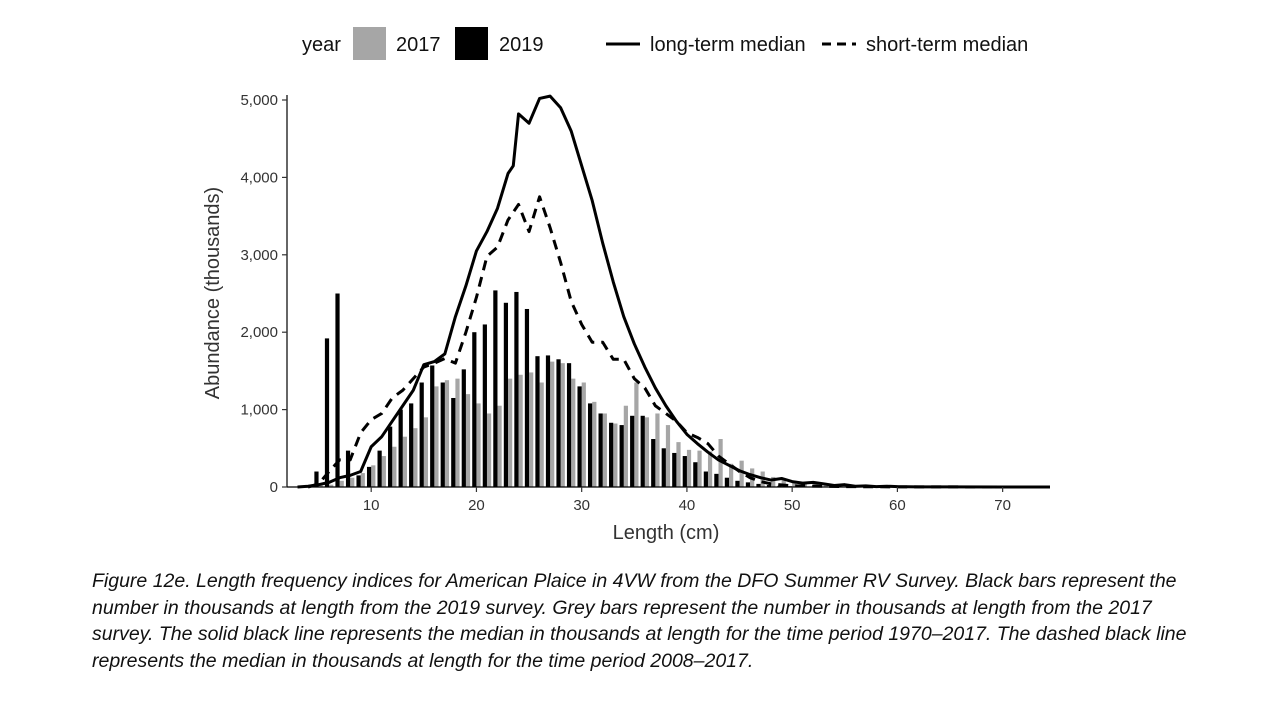 The image size is (1280, 720). What do you see at coordinates (471, 43) in the screenshot?
I see `legend-swatch-2019` at bounding box center [471, 43].